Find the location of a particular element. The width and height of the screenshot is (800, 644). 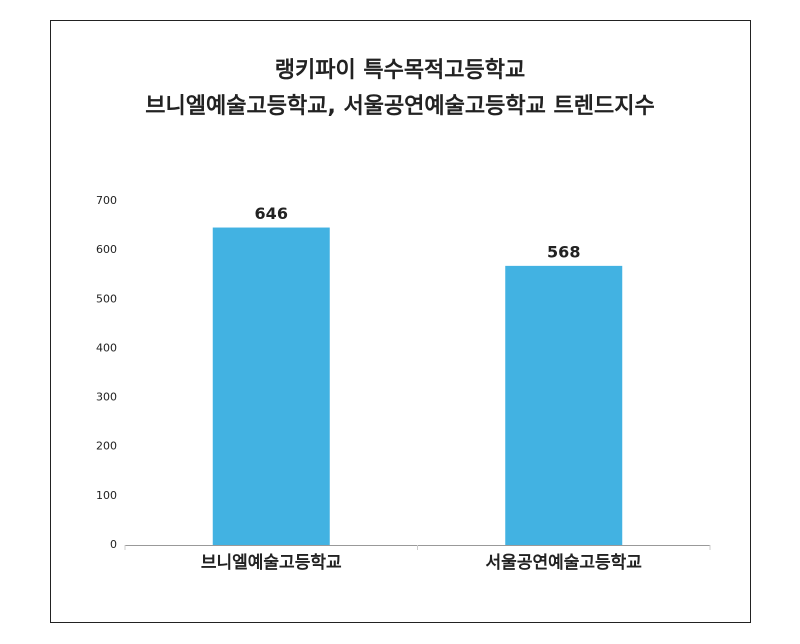

y-tick-label: 100 is located at coordinates (106, 495).